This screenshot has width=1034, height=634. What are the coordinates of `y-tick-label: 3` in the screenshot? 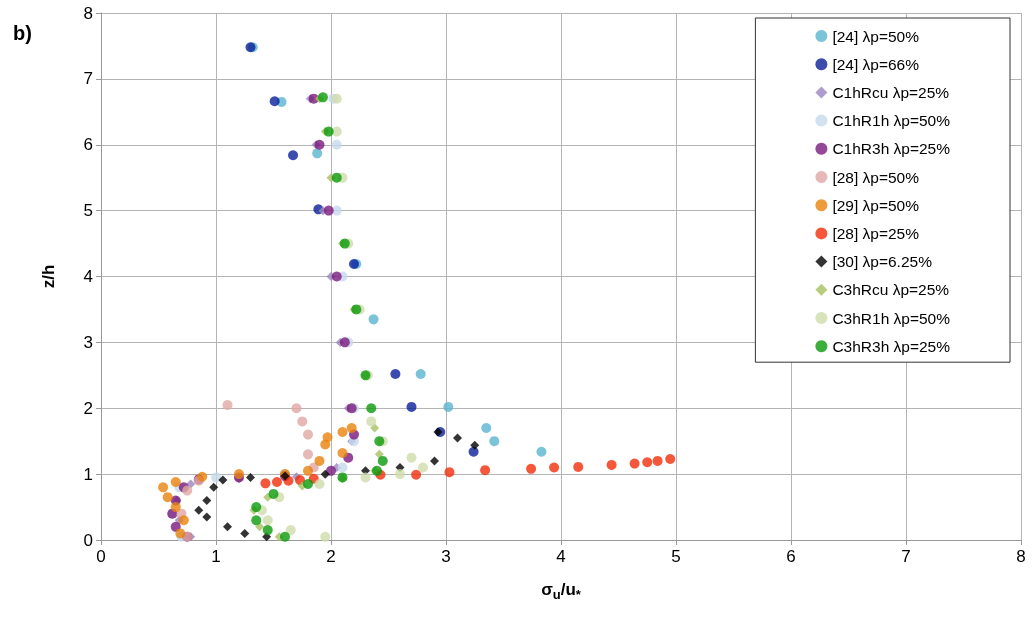 It's located at (88, 342).